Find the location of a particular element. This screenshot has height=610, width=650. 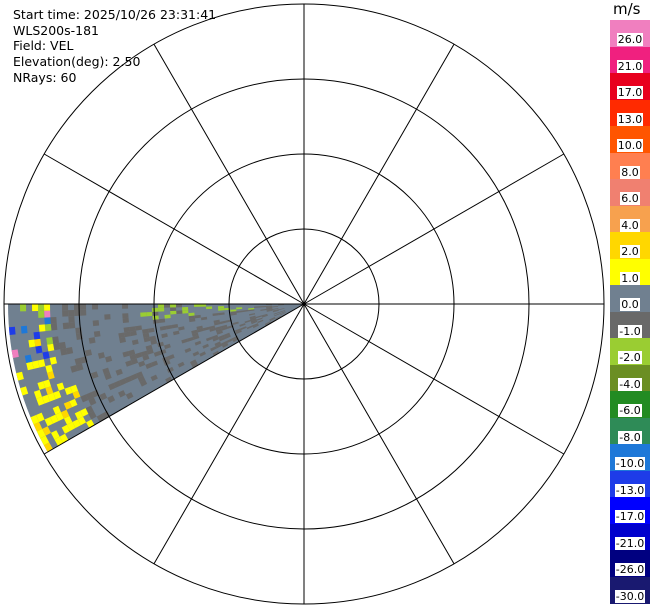

colorbar-label: 21.0 is located at coordinates (630, 66).